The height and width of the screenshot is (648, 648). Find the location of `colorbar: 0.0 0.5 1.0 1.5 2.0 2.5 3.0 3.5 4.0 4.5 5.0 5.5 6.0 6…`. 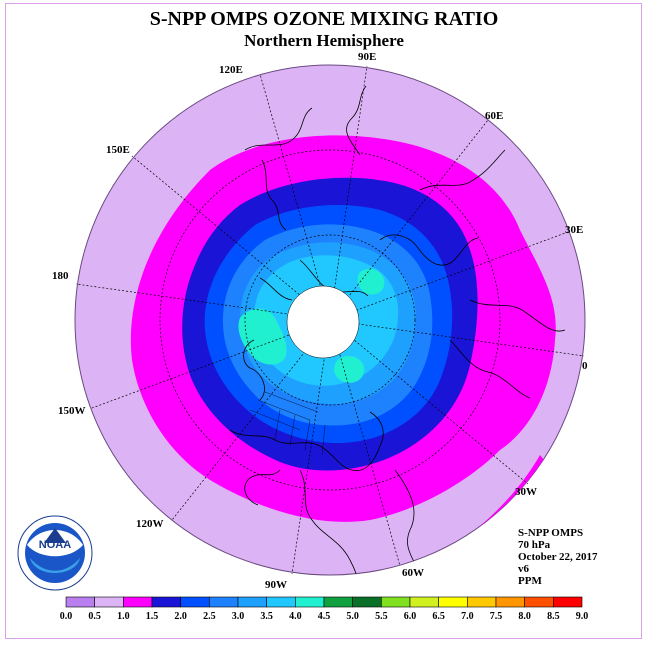

colorbar: 0.0 0.5 1.0 1.5 2.0 2.5 3.0 3.5 4.0 4.5 5.0 5.5 6.0 6… is located at coordinates (324, 609).